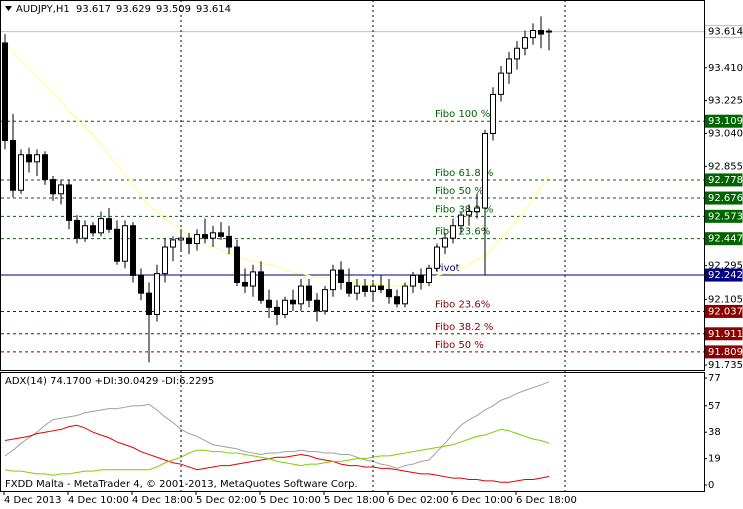 The image size is (743, 509). Describe the element at coordinates (725, 198) in the screenshot. I see `price-box-label: 92.676` at that location.